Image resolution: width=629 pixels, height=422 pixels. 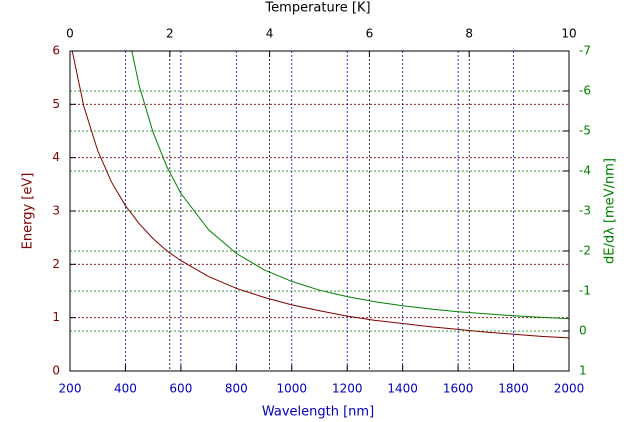 What do you see at coordinates (56, 157) in the screenshot?
I see `y-tick-label: 4` at bounding box center [56, 157].